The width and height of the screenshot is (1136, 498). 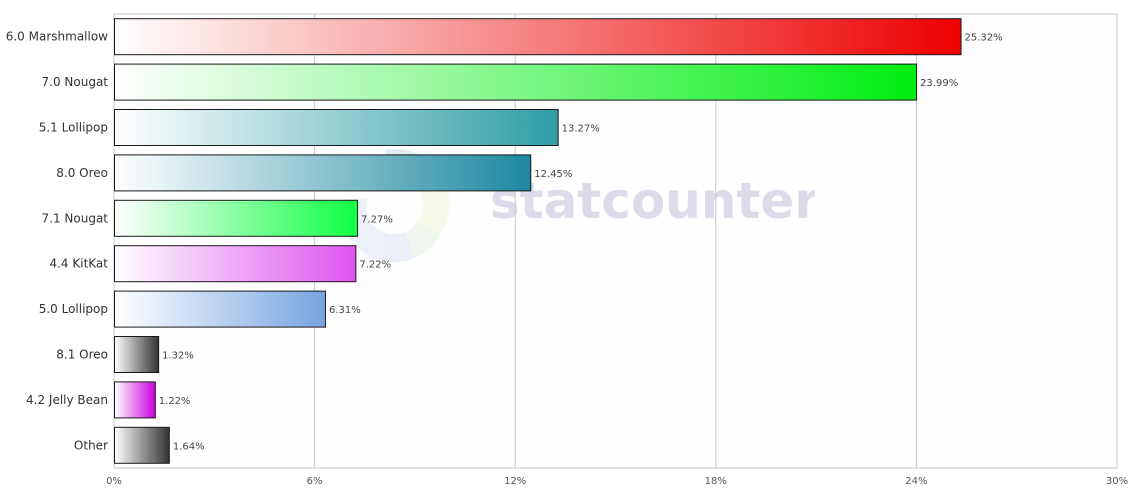 What do you see at coordinates (73, 128) in the screenshot?
I see `category-label: 5.1 Lollipop` at bounding box center [73, 128].